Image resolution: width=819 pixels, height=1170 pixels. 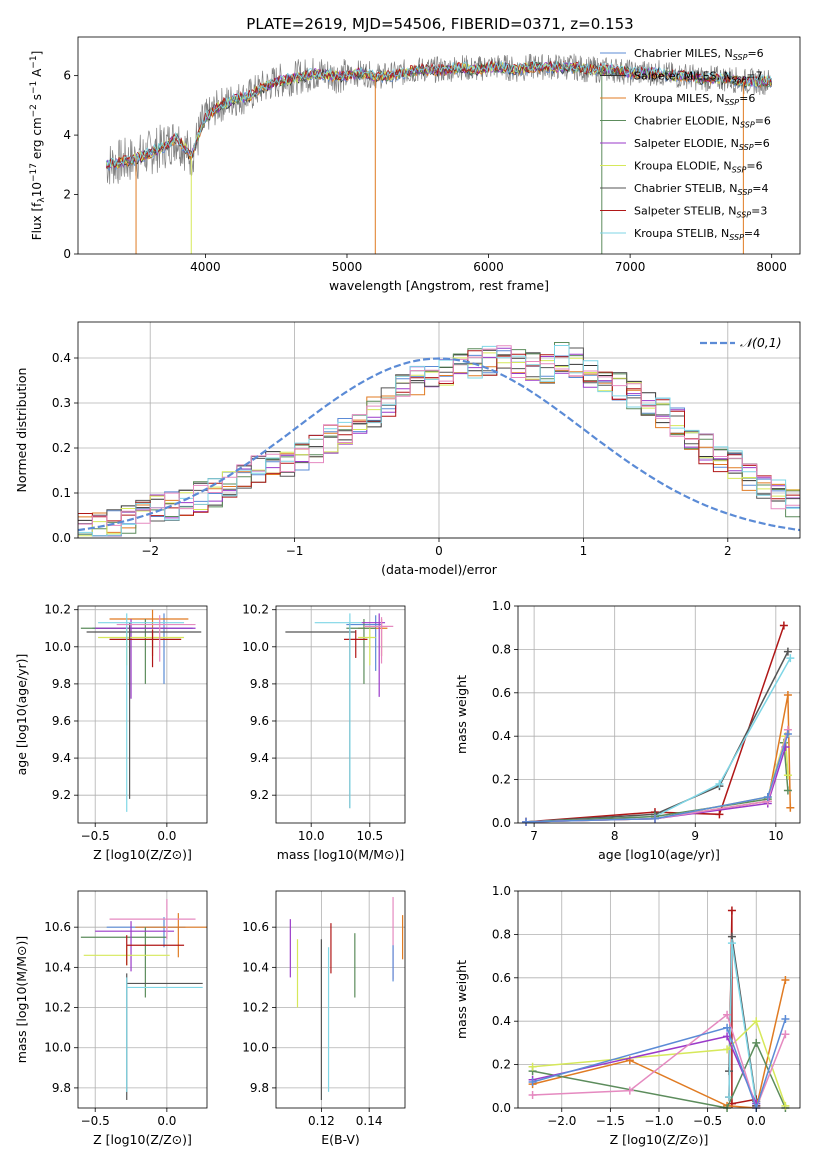 What do you see at coordinates (57, 927) in the screenshot?
I see `y-tick-label: 10.6` at bounding box center [57, 927].